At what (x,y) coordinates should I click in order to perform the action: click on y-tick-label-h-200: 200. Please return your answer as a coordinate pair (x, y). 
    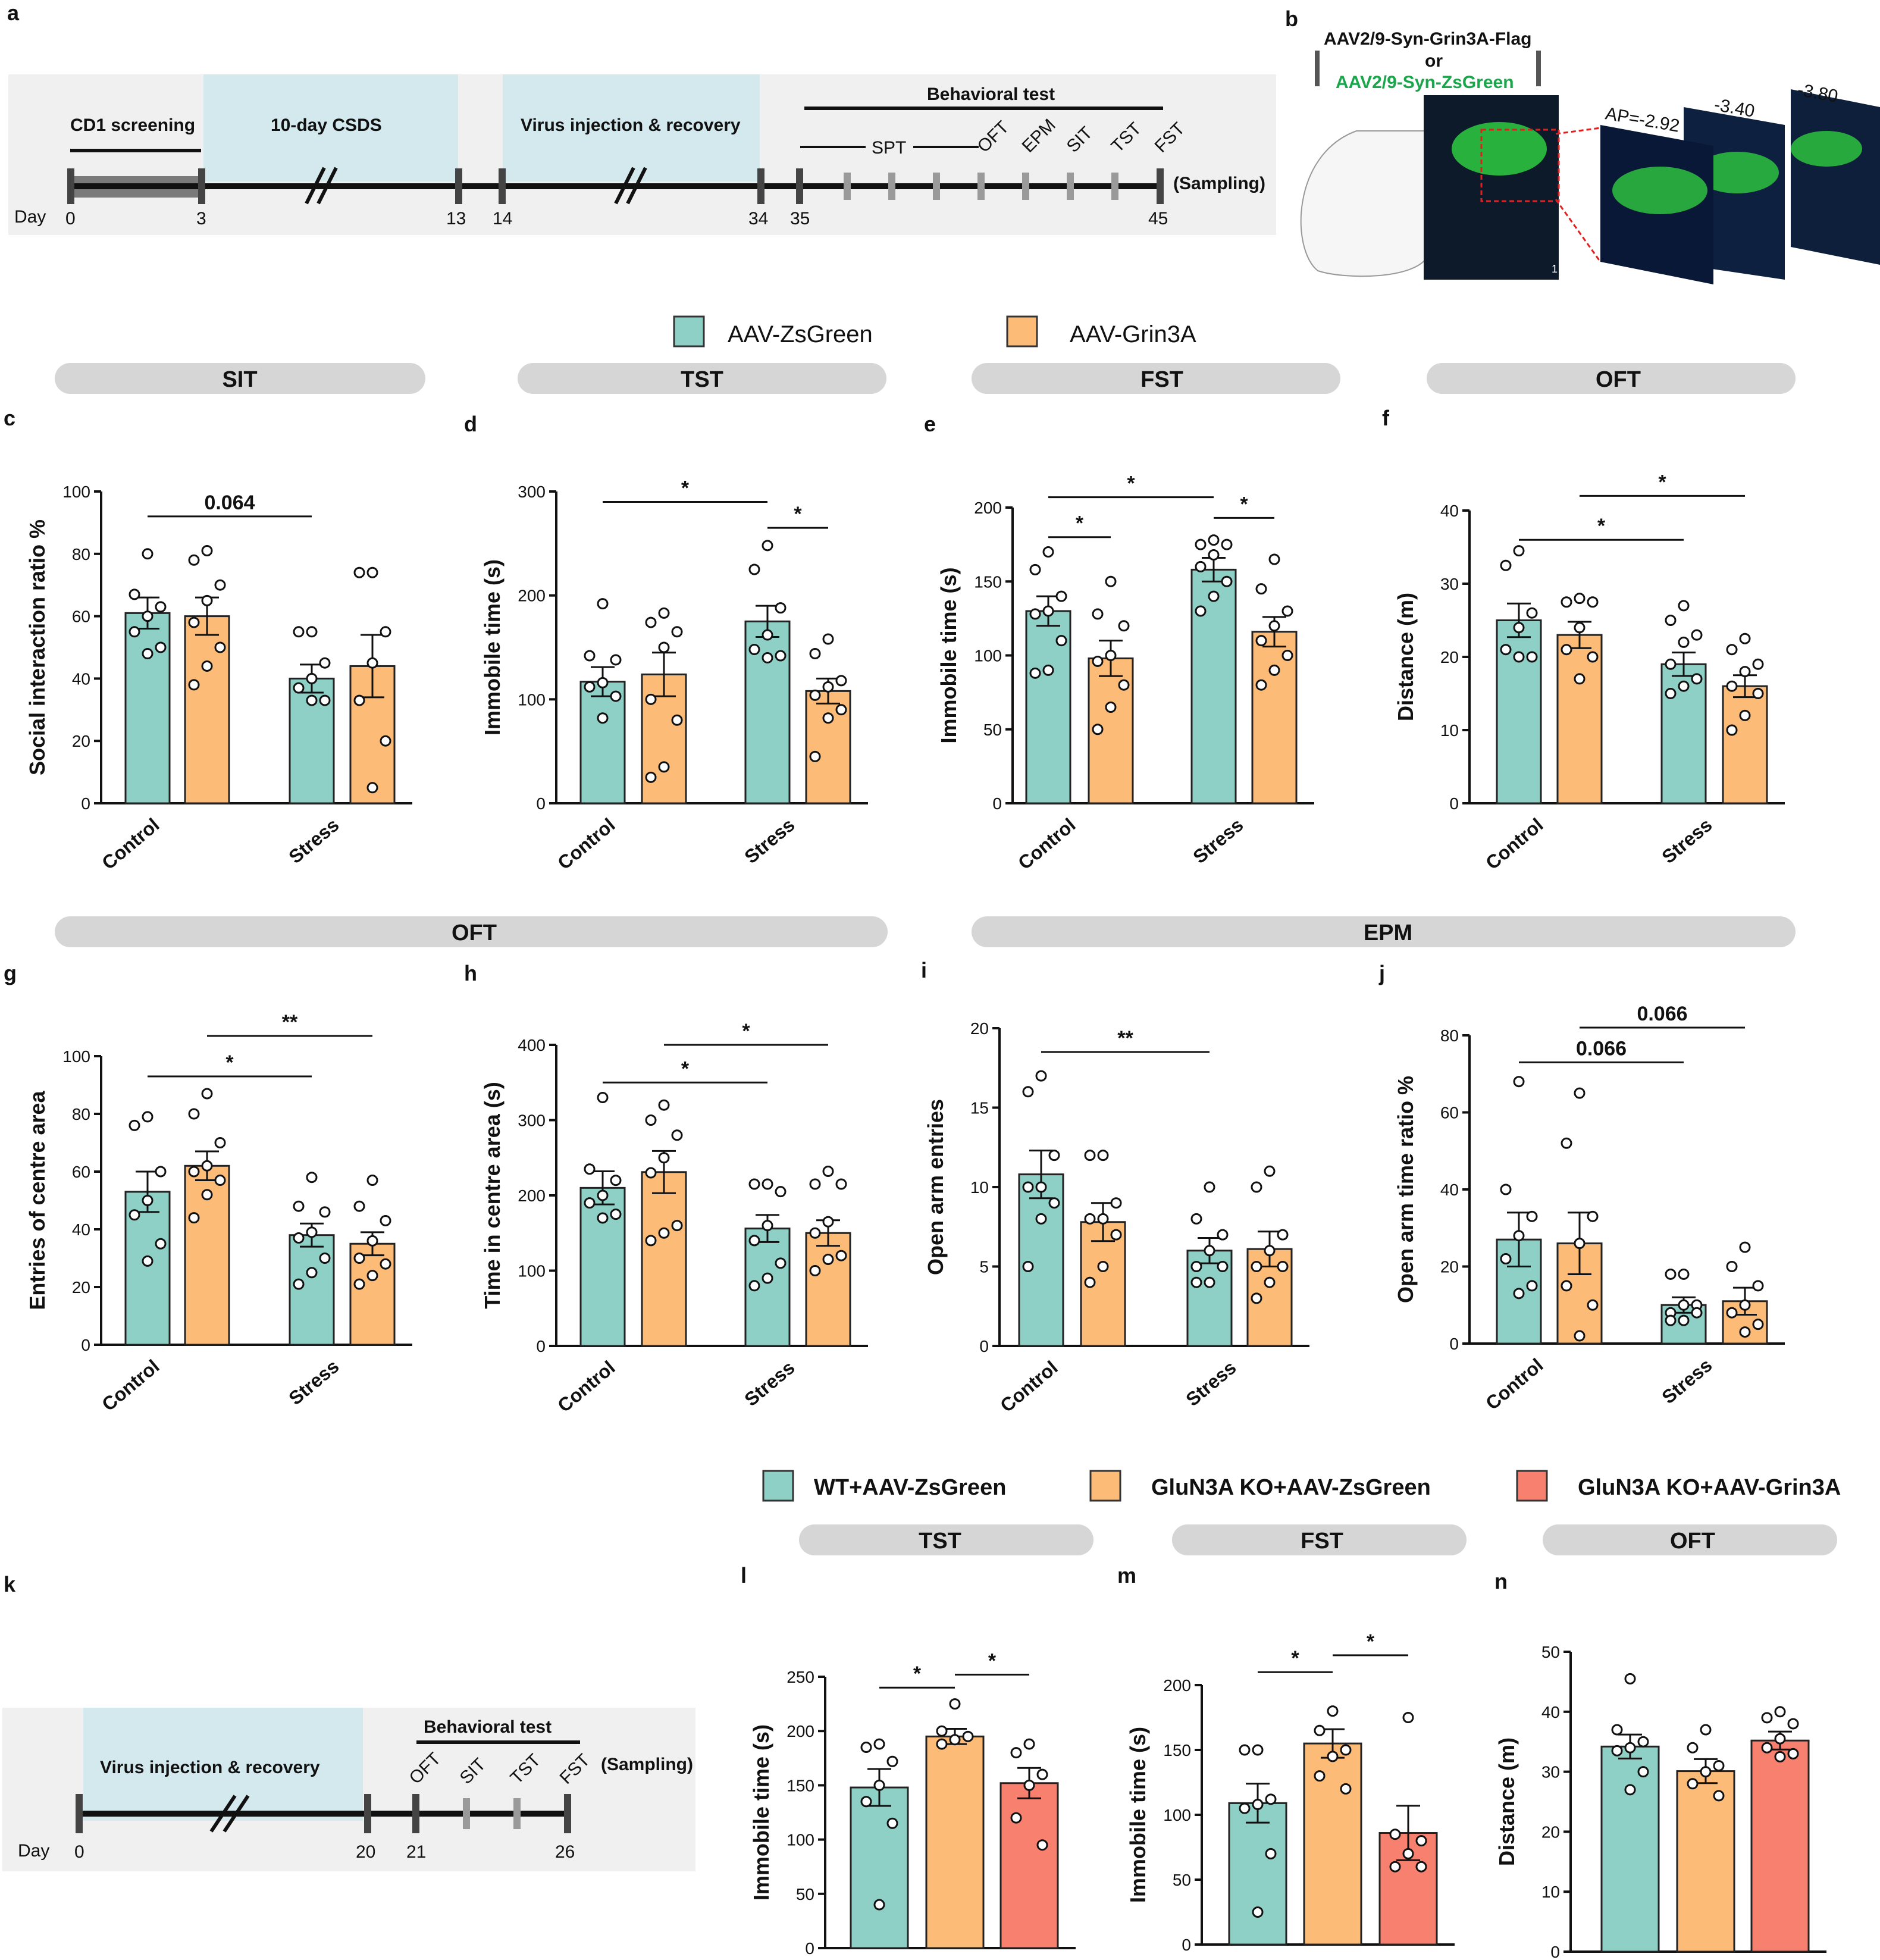
    Looking at the image, I should click on (532, 1195).